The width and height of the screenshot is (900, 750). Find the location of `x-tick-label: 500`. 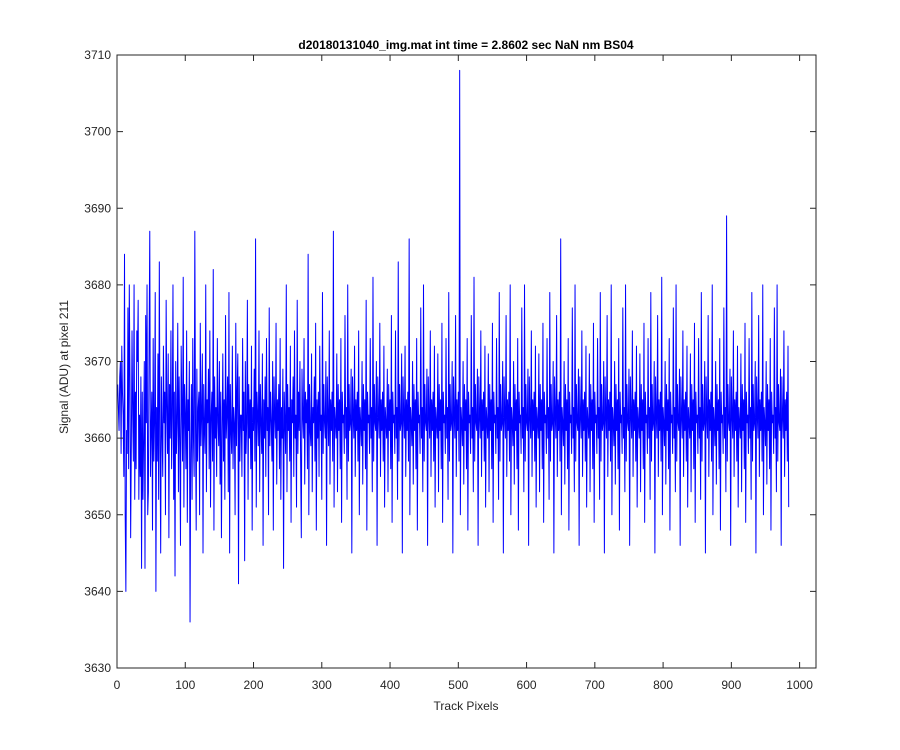

x-tick-label: 500 is located at coordinates (458, 685).